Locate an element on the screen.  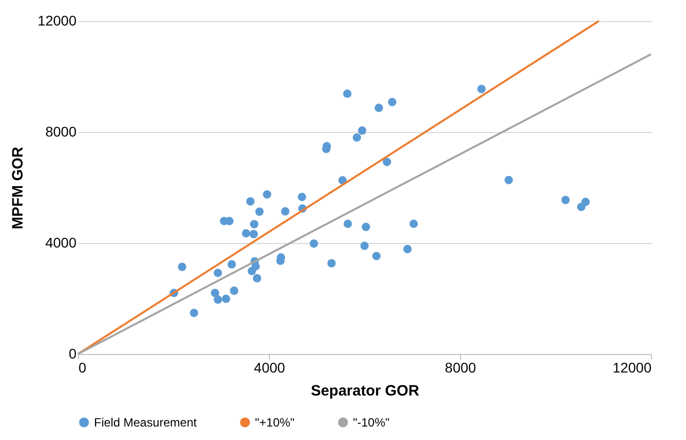
y-axis-title: MPFM GOR is located at coordinates (18, 188).